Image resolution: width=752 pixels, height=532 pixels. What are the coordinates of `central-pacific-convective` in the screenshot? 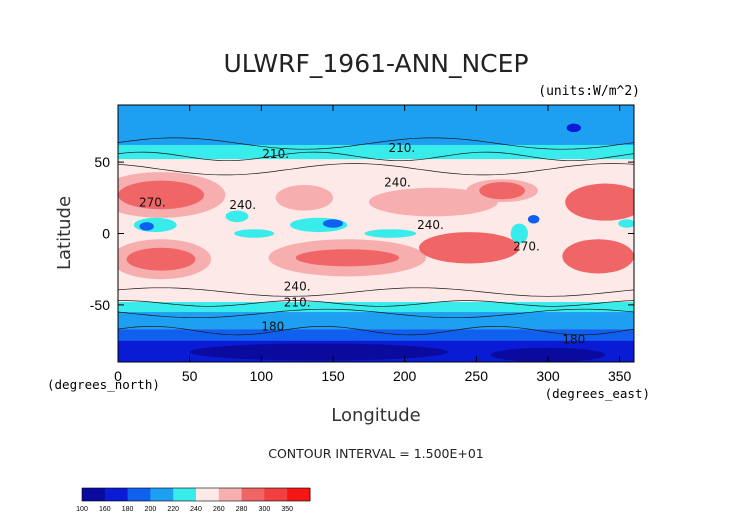 It's located at (390, 233).